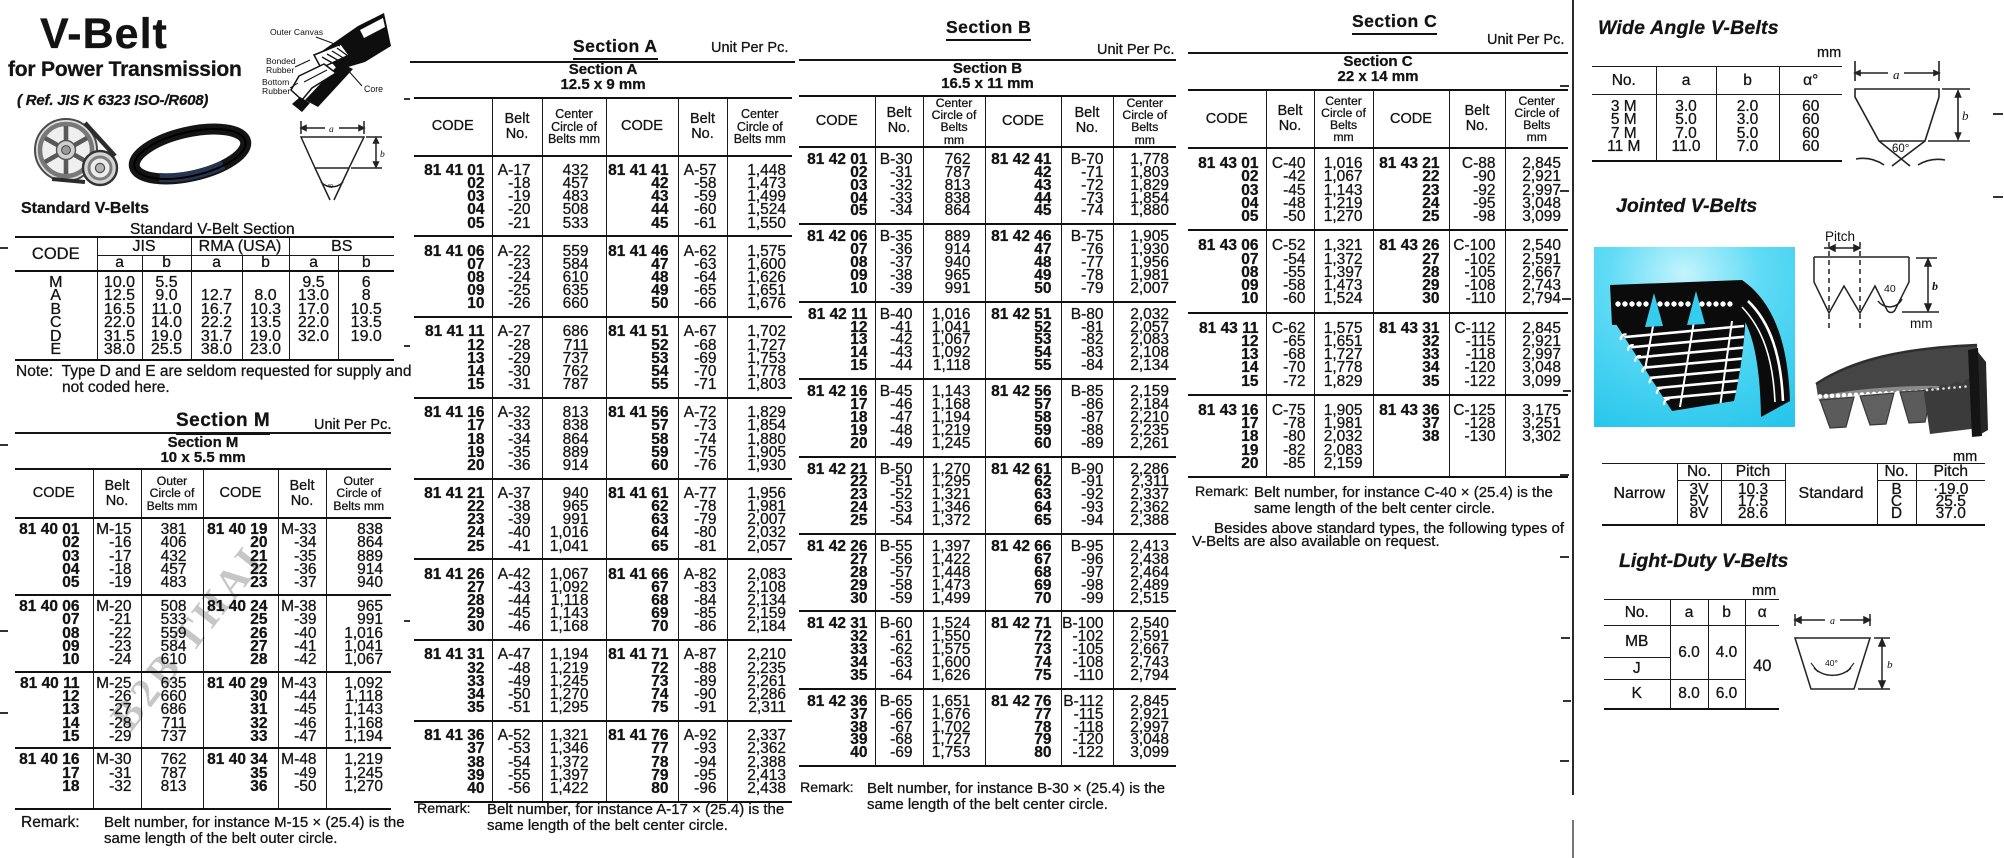 This screenshot has width=2004, height=858. I want to click on svg-text: Pitch, so click(1840, 236).